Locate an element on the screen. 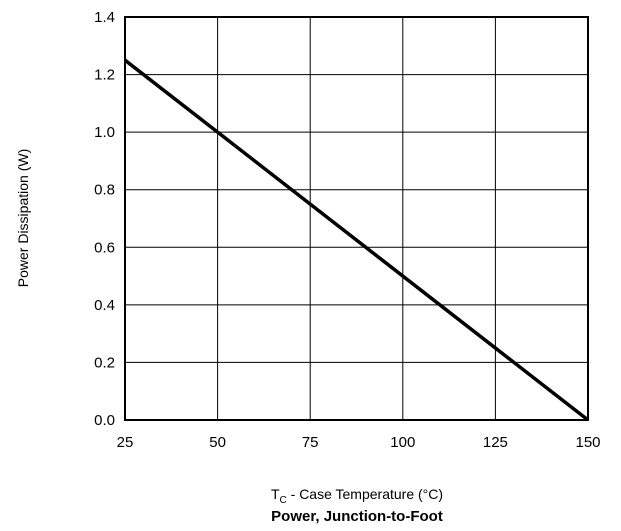  x-tick-label-4: 125 is located at coordinates (495, 442).